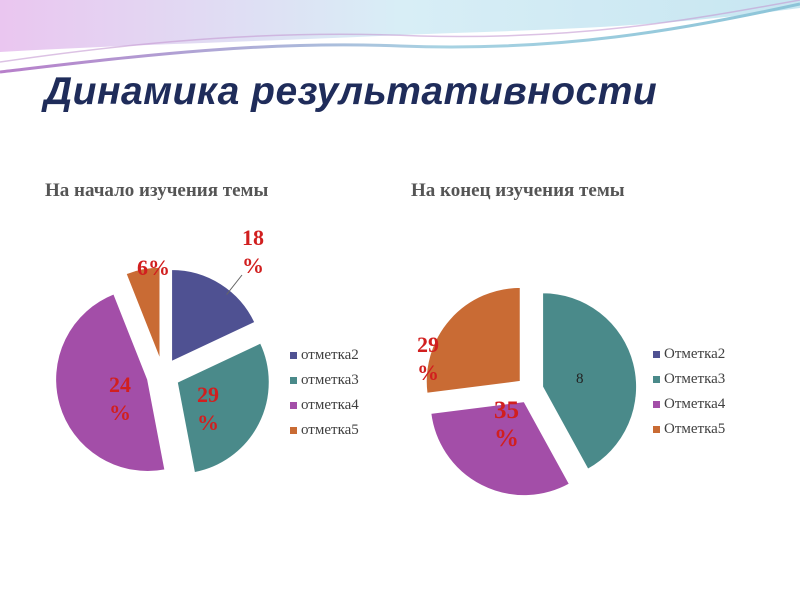  What do you see at coordinates (157, 190) in the screenshot?
I see `left-chart-title: На начало изучения темы` at bounding box center [157, 190].